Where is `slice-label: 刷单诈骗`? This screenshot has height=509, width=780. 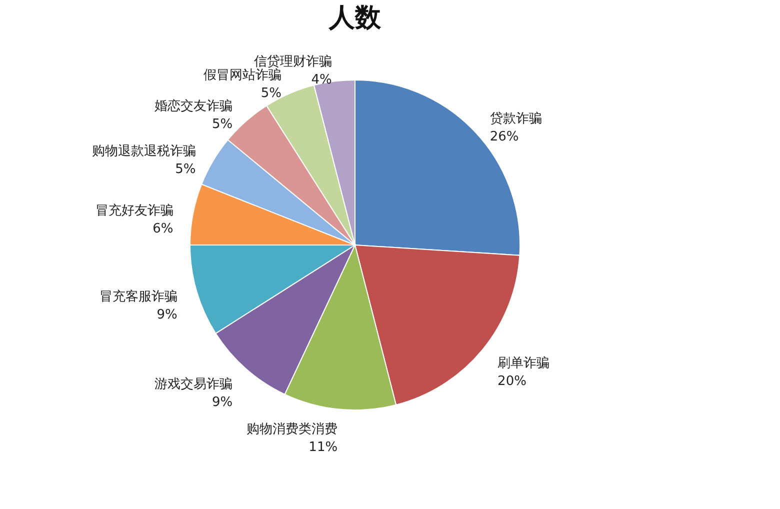
slice-label: 刷单诈骗 is located at coordinates (524, 363).